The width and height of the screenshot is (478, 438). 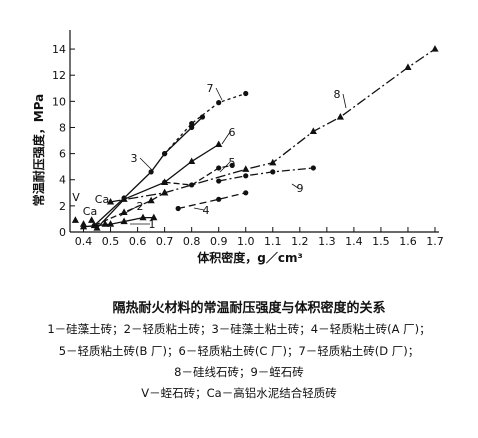 I want to click on x-tick-label: 1.1, so click(x=273, y=241).